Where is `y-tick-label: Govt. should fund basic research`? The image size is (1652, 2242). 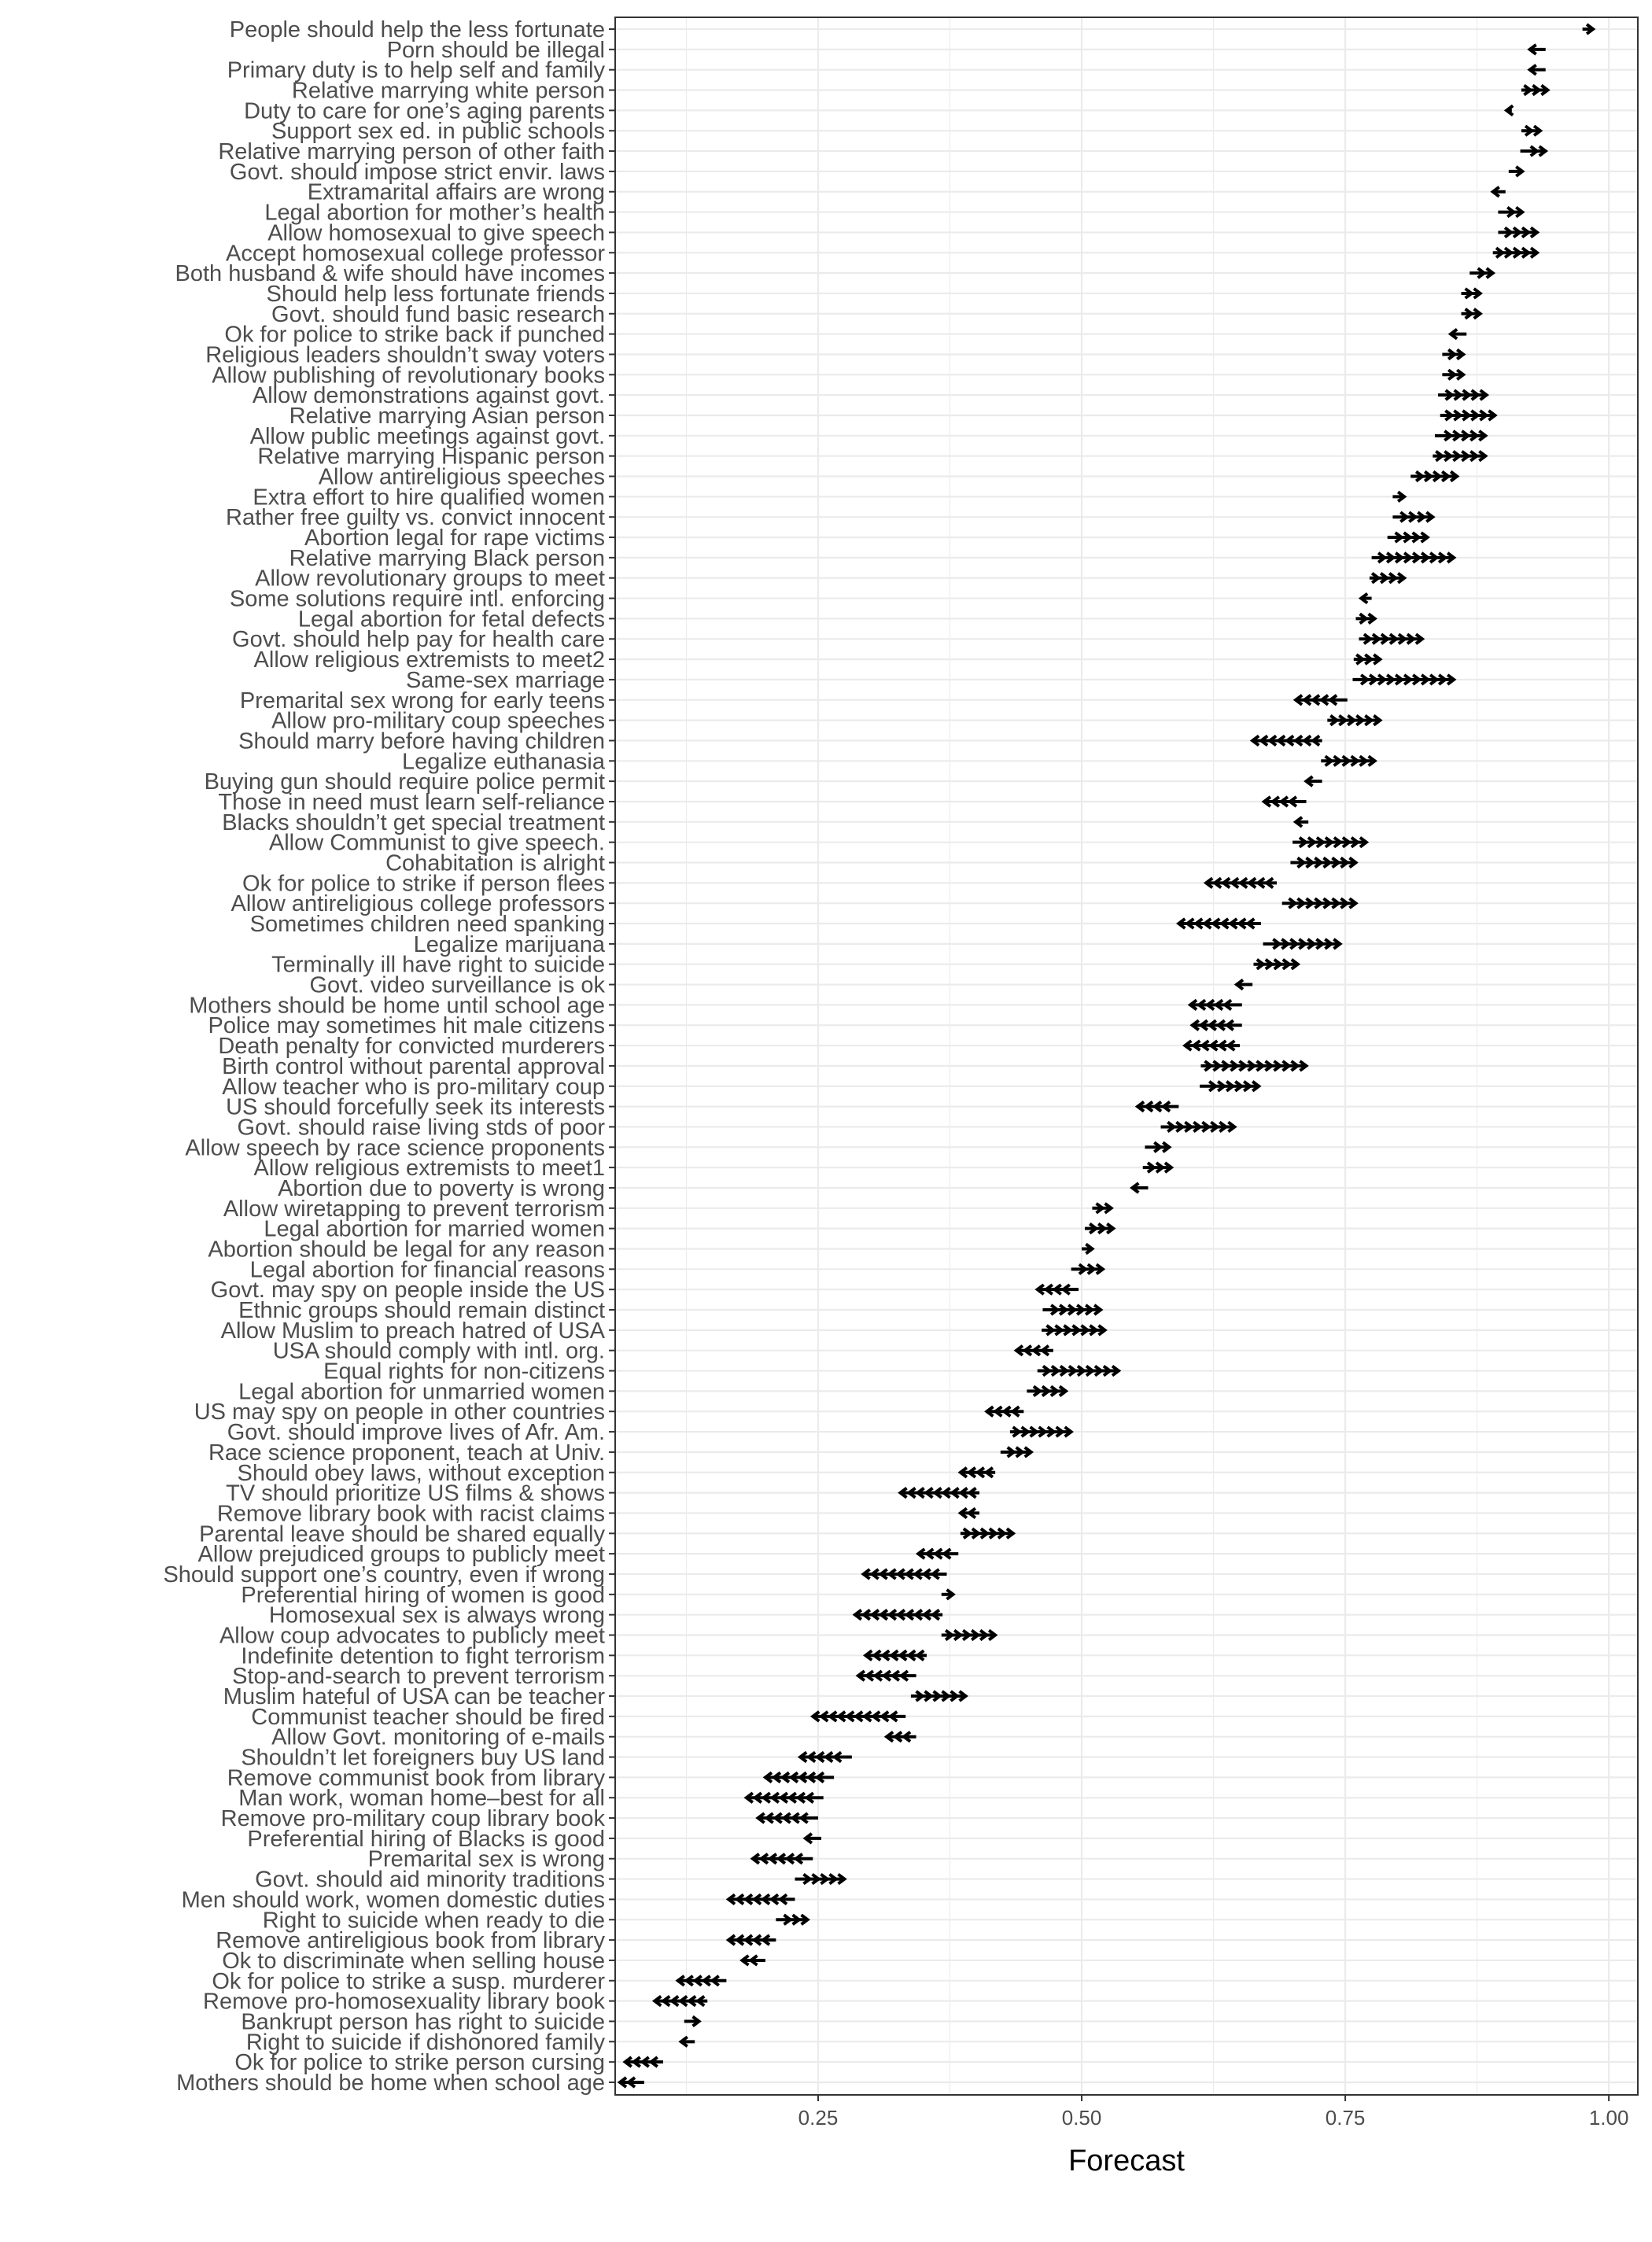 y-tick-label: Govt. should fund basic research is located at coordinates (438, 314).